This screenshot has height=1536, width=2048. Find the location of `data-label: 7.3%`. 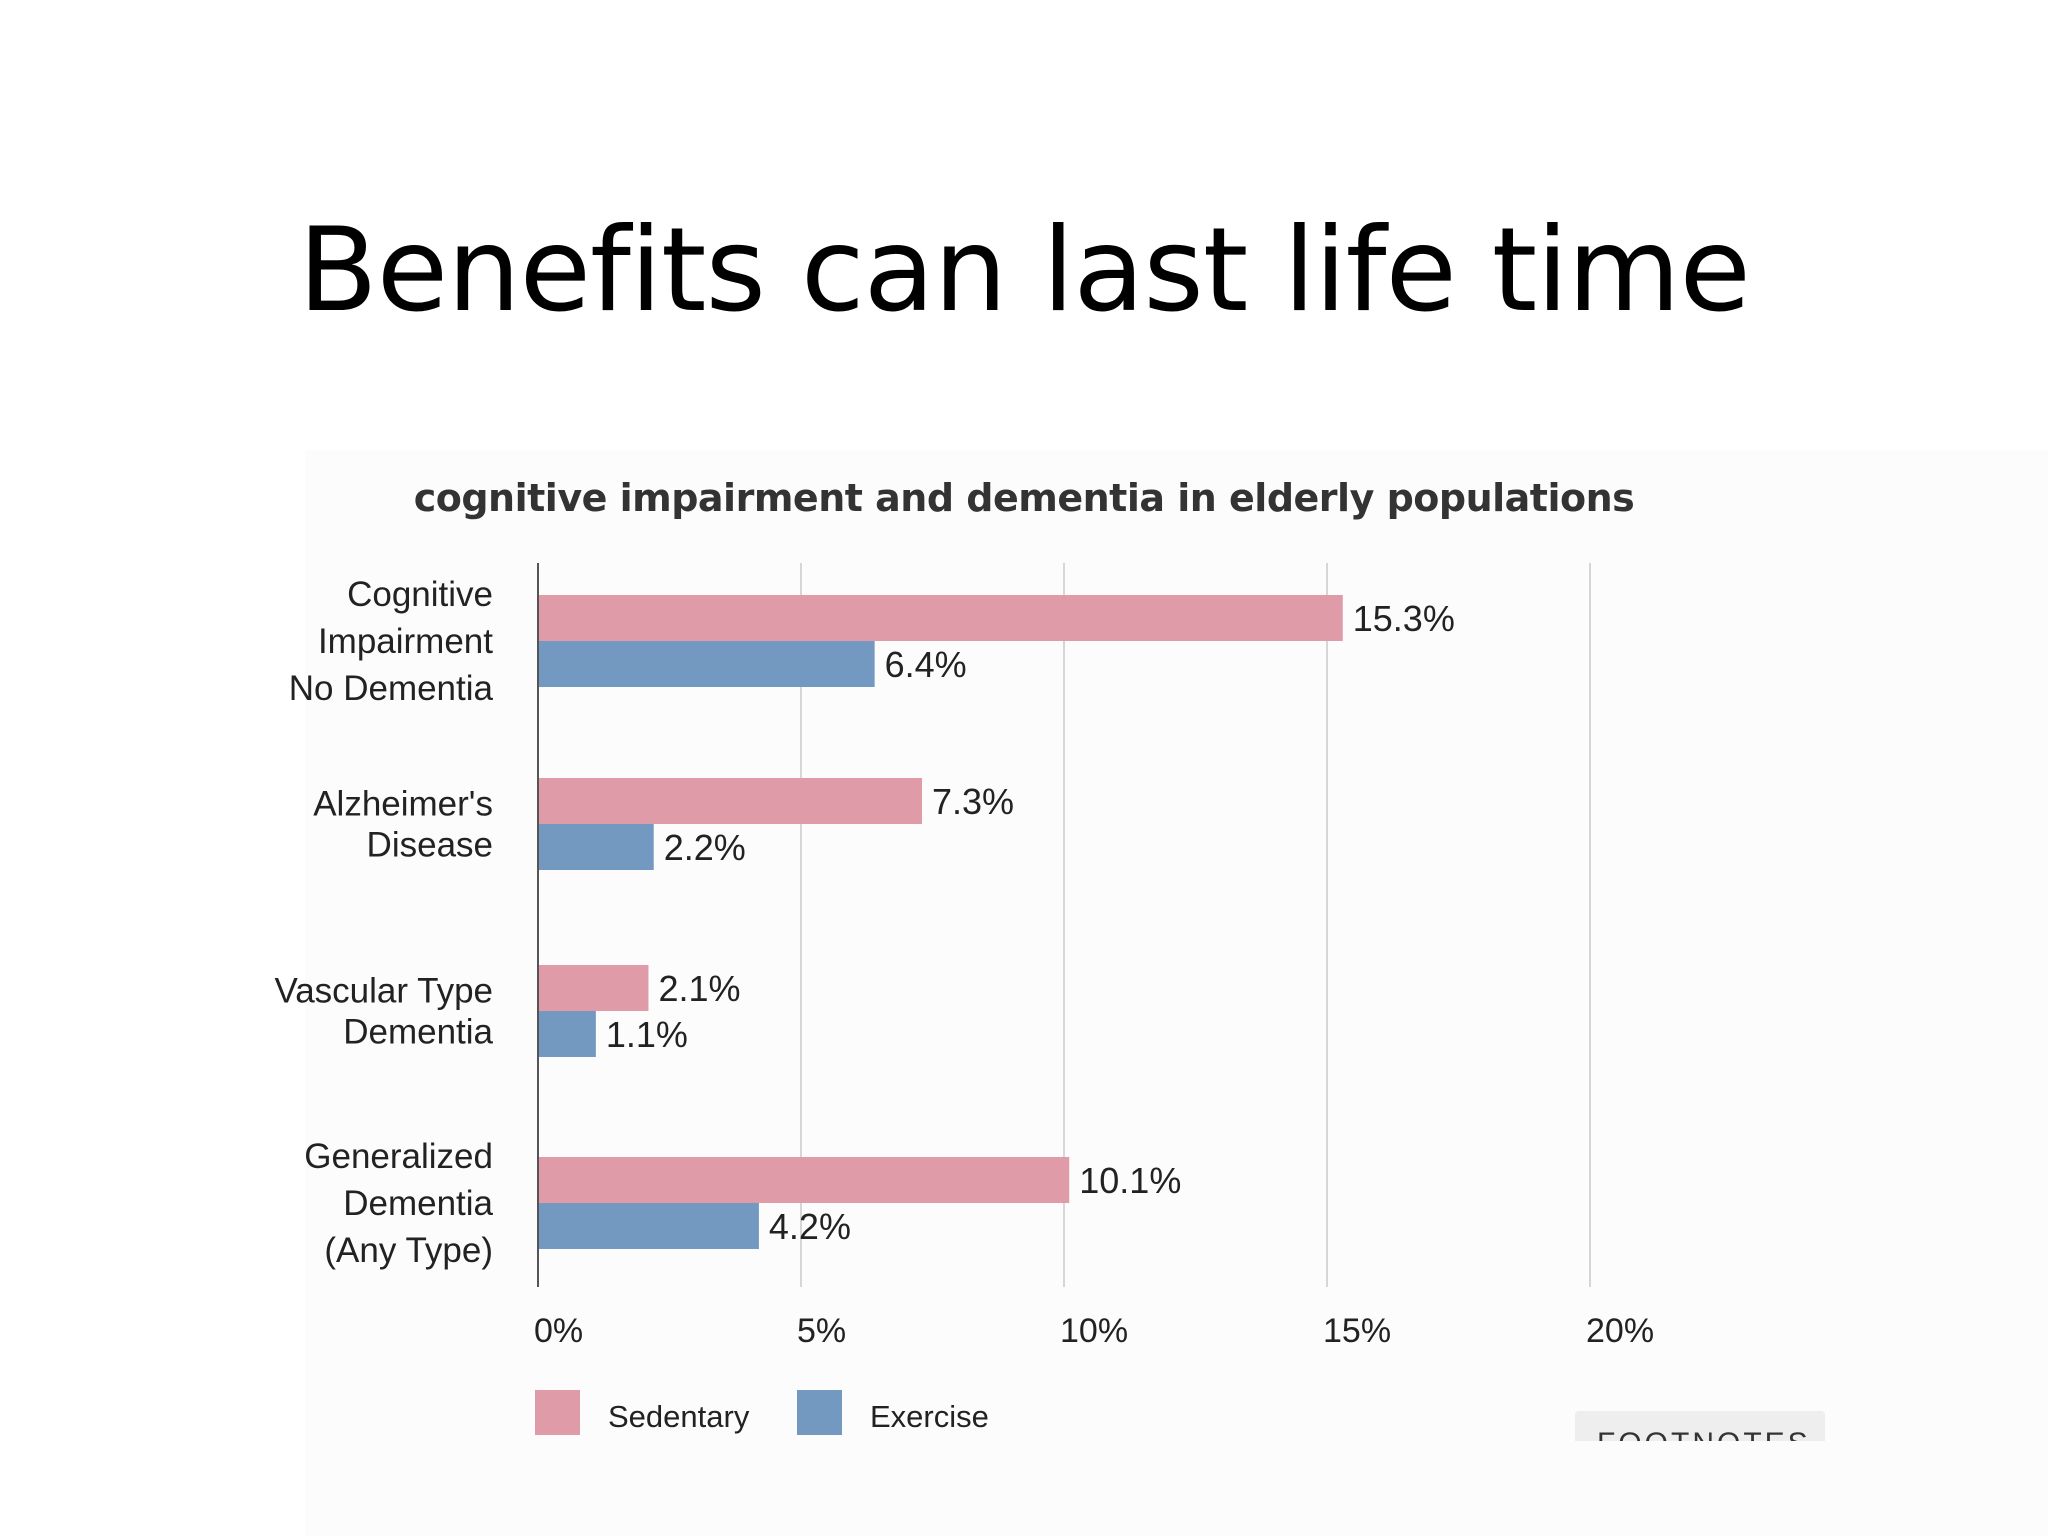

data-label: 7.3% is located at coordinates (973, 801).